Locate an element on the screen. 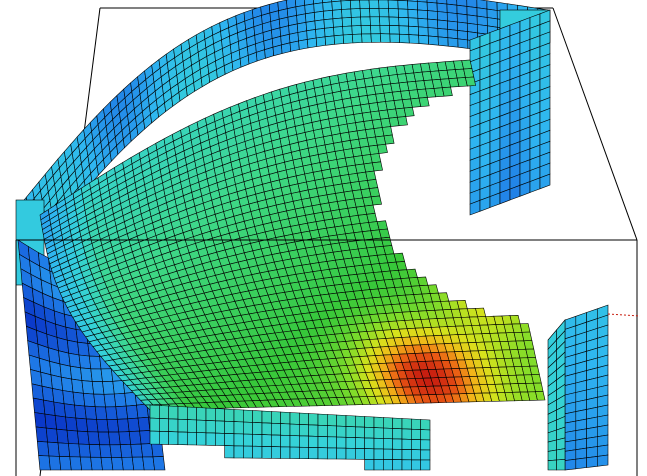  mesh-wall-front is located at coordinates (290, 437).